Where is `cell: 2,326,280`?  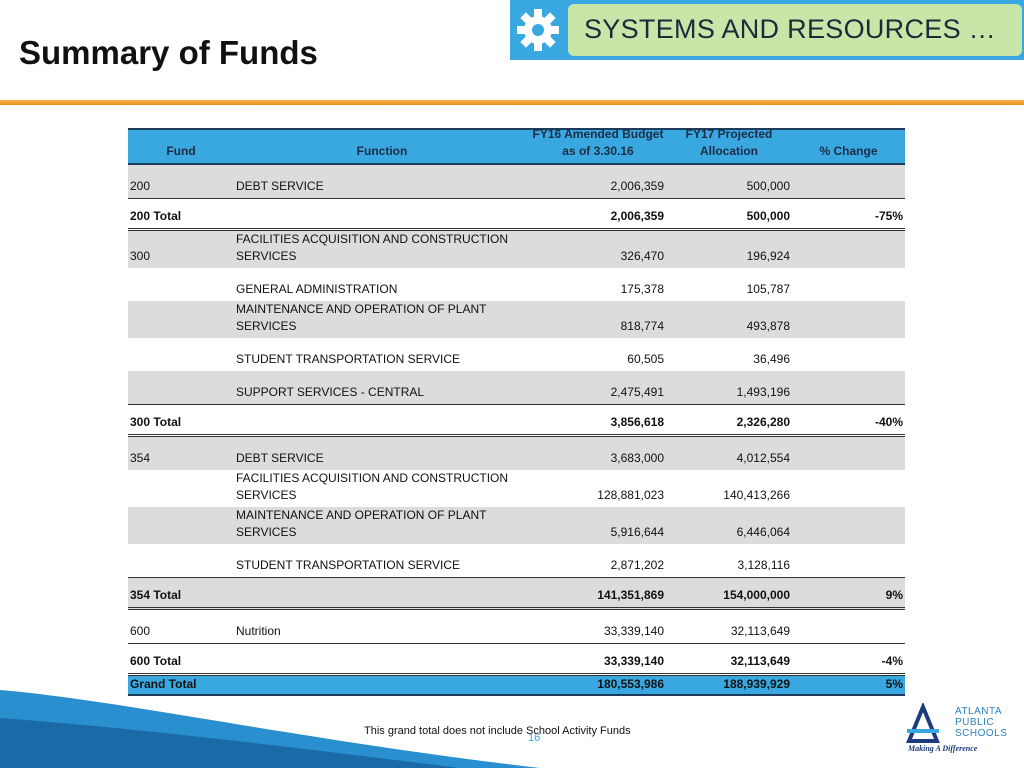 cell: 2,326,280 is located at coordinates (763, 422).